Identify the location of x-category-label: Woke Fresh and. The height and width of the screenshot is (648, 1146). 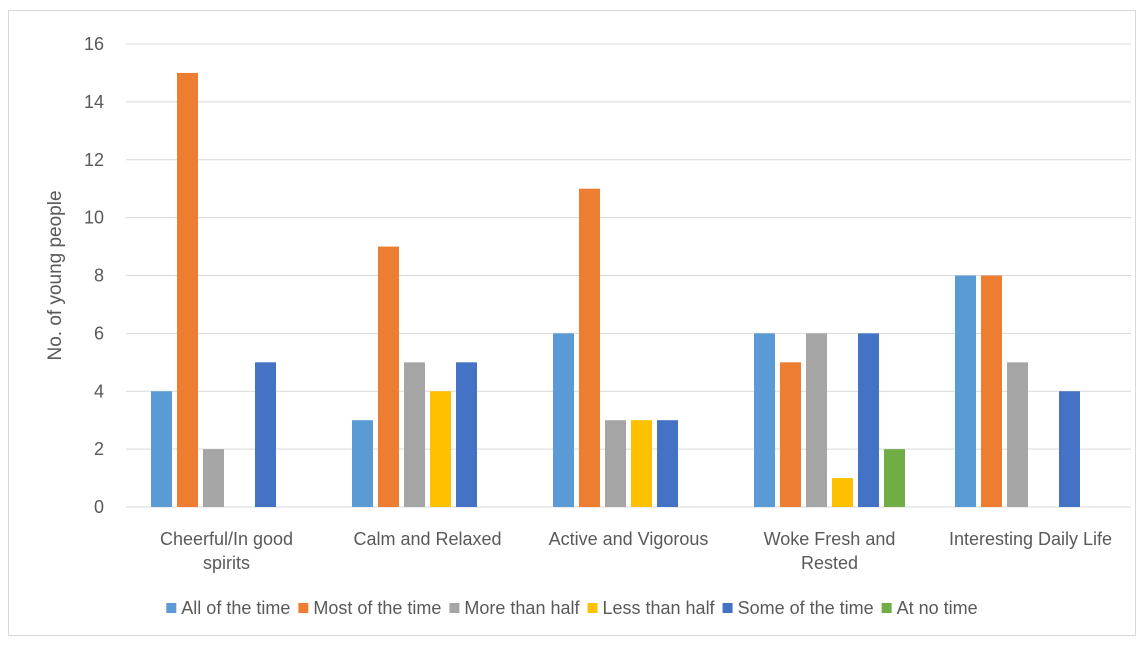
(830, 539).